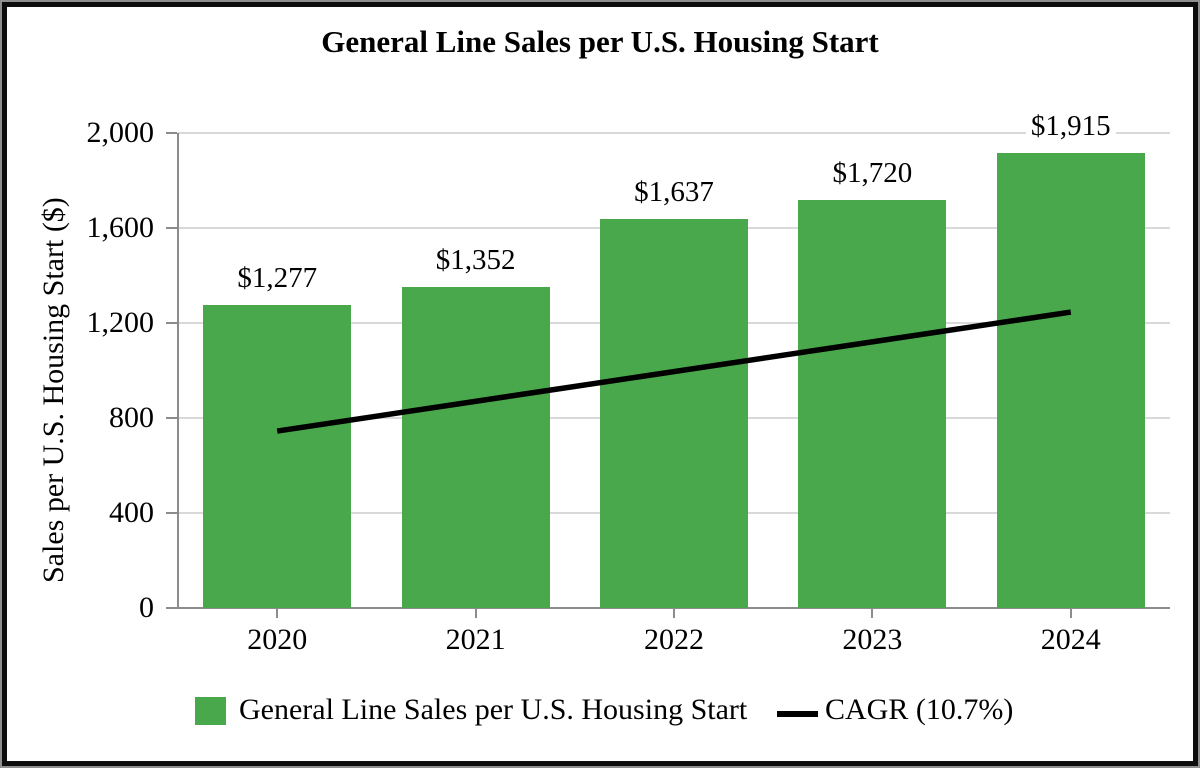 The width and height of the screenshot is (1200, 768). What do you see at coordinates (131, 512) in the screenshot?
I see `y-axis-tick-label: 400` at bounding box center [131, 512].